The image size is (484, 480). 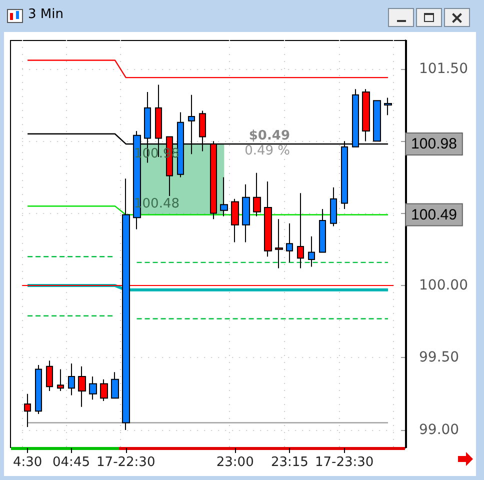 I want to click on x-tick-label: 4:30, so click(x=27, y=462).